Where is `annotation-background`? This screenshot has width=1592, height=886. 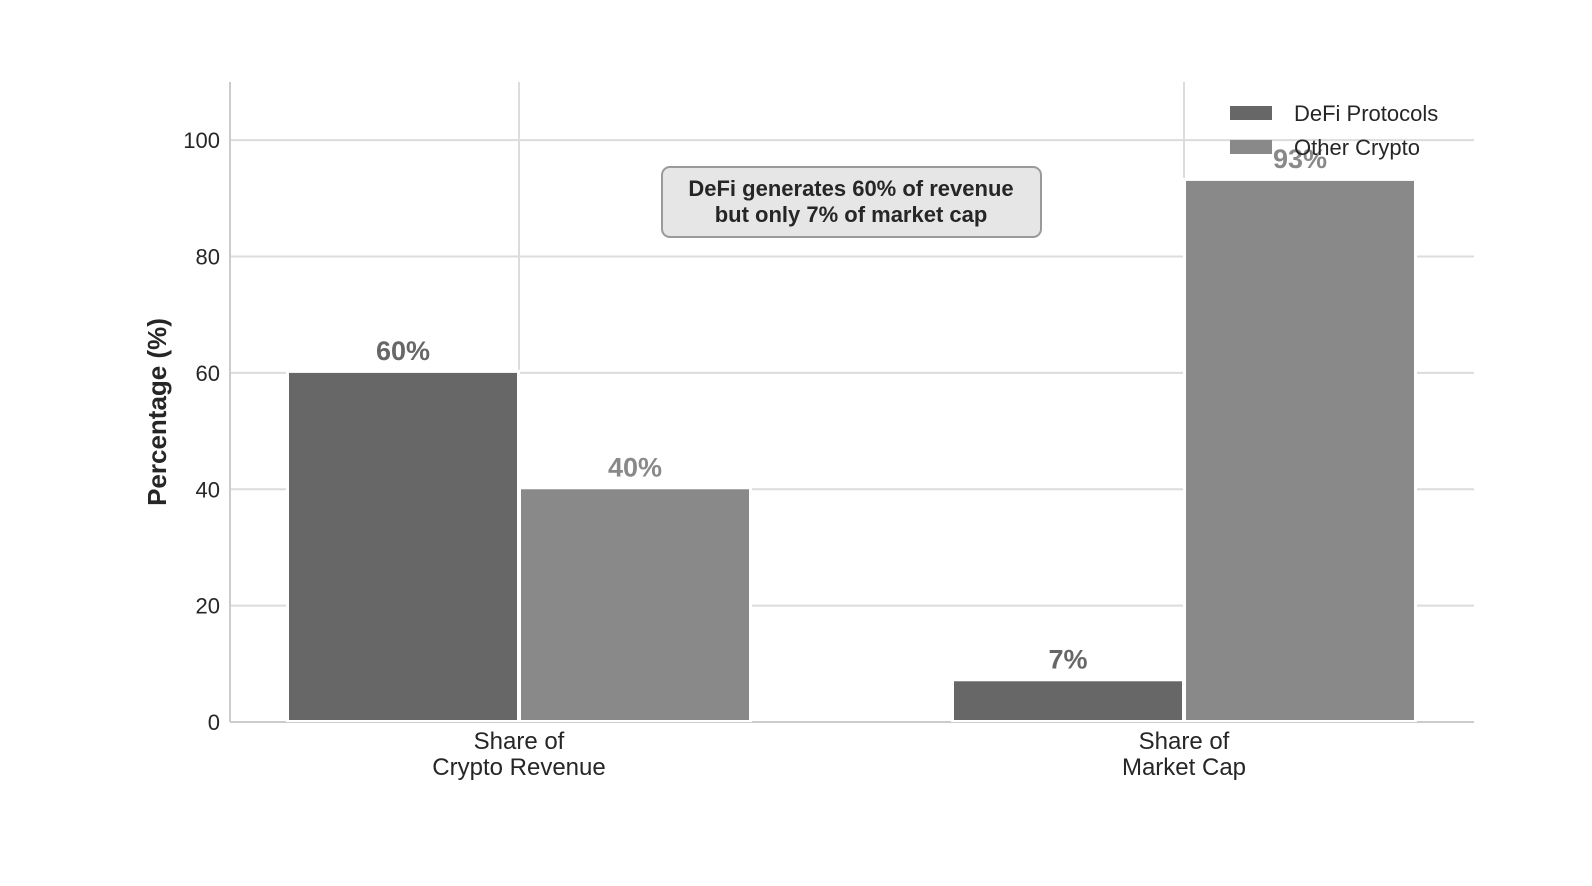 annotation-background is located at coordinates (851, 202).